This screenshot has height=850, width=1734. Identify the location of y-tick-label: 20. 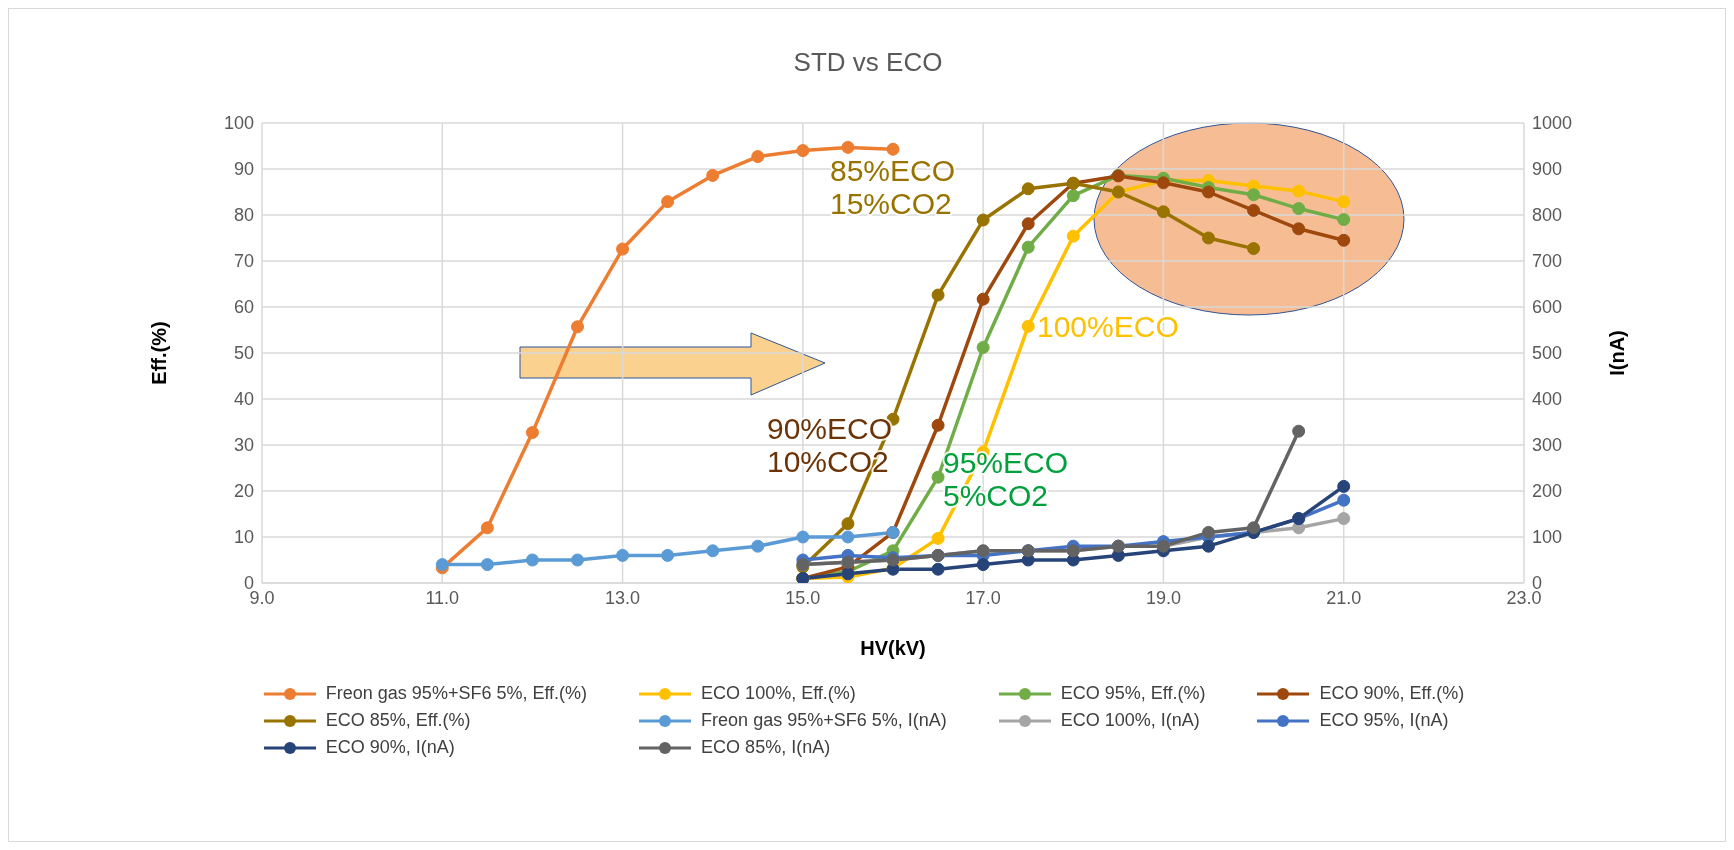
(243, 491).